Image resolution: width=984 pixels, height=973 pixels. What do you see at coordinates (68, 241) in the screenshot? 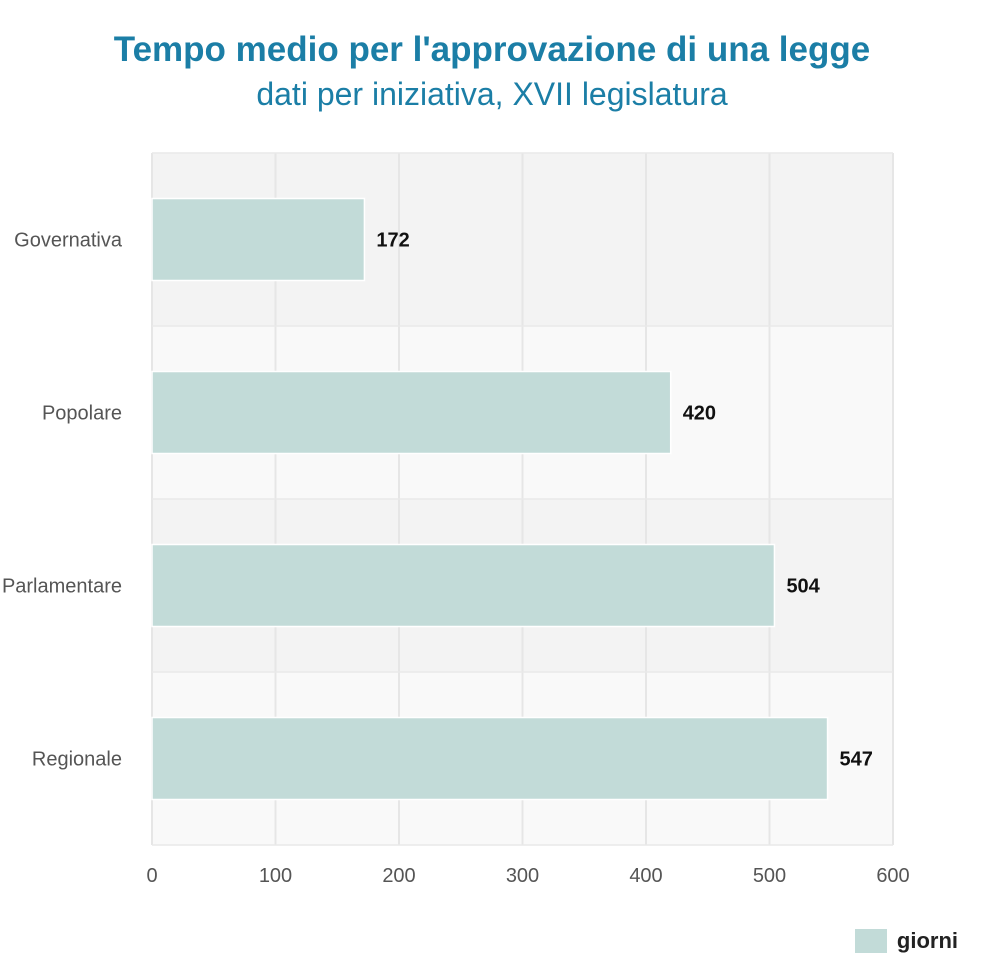
I see `category-label: Governativa` at bounding box center [68, 241].